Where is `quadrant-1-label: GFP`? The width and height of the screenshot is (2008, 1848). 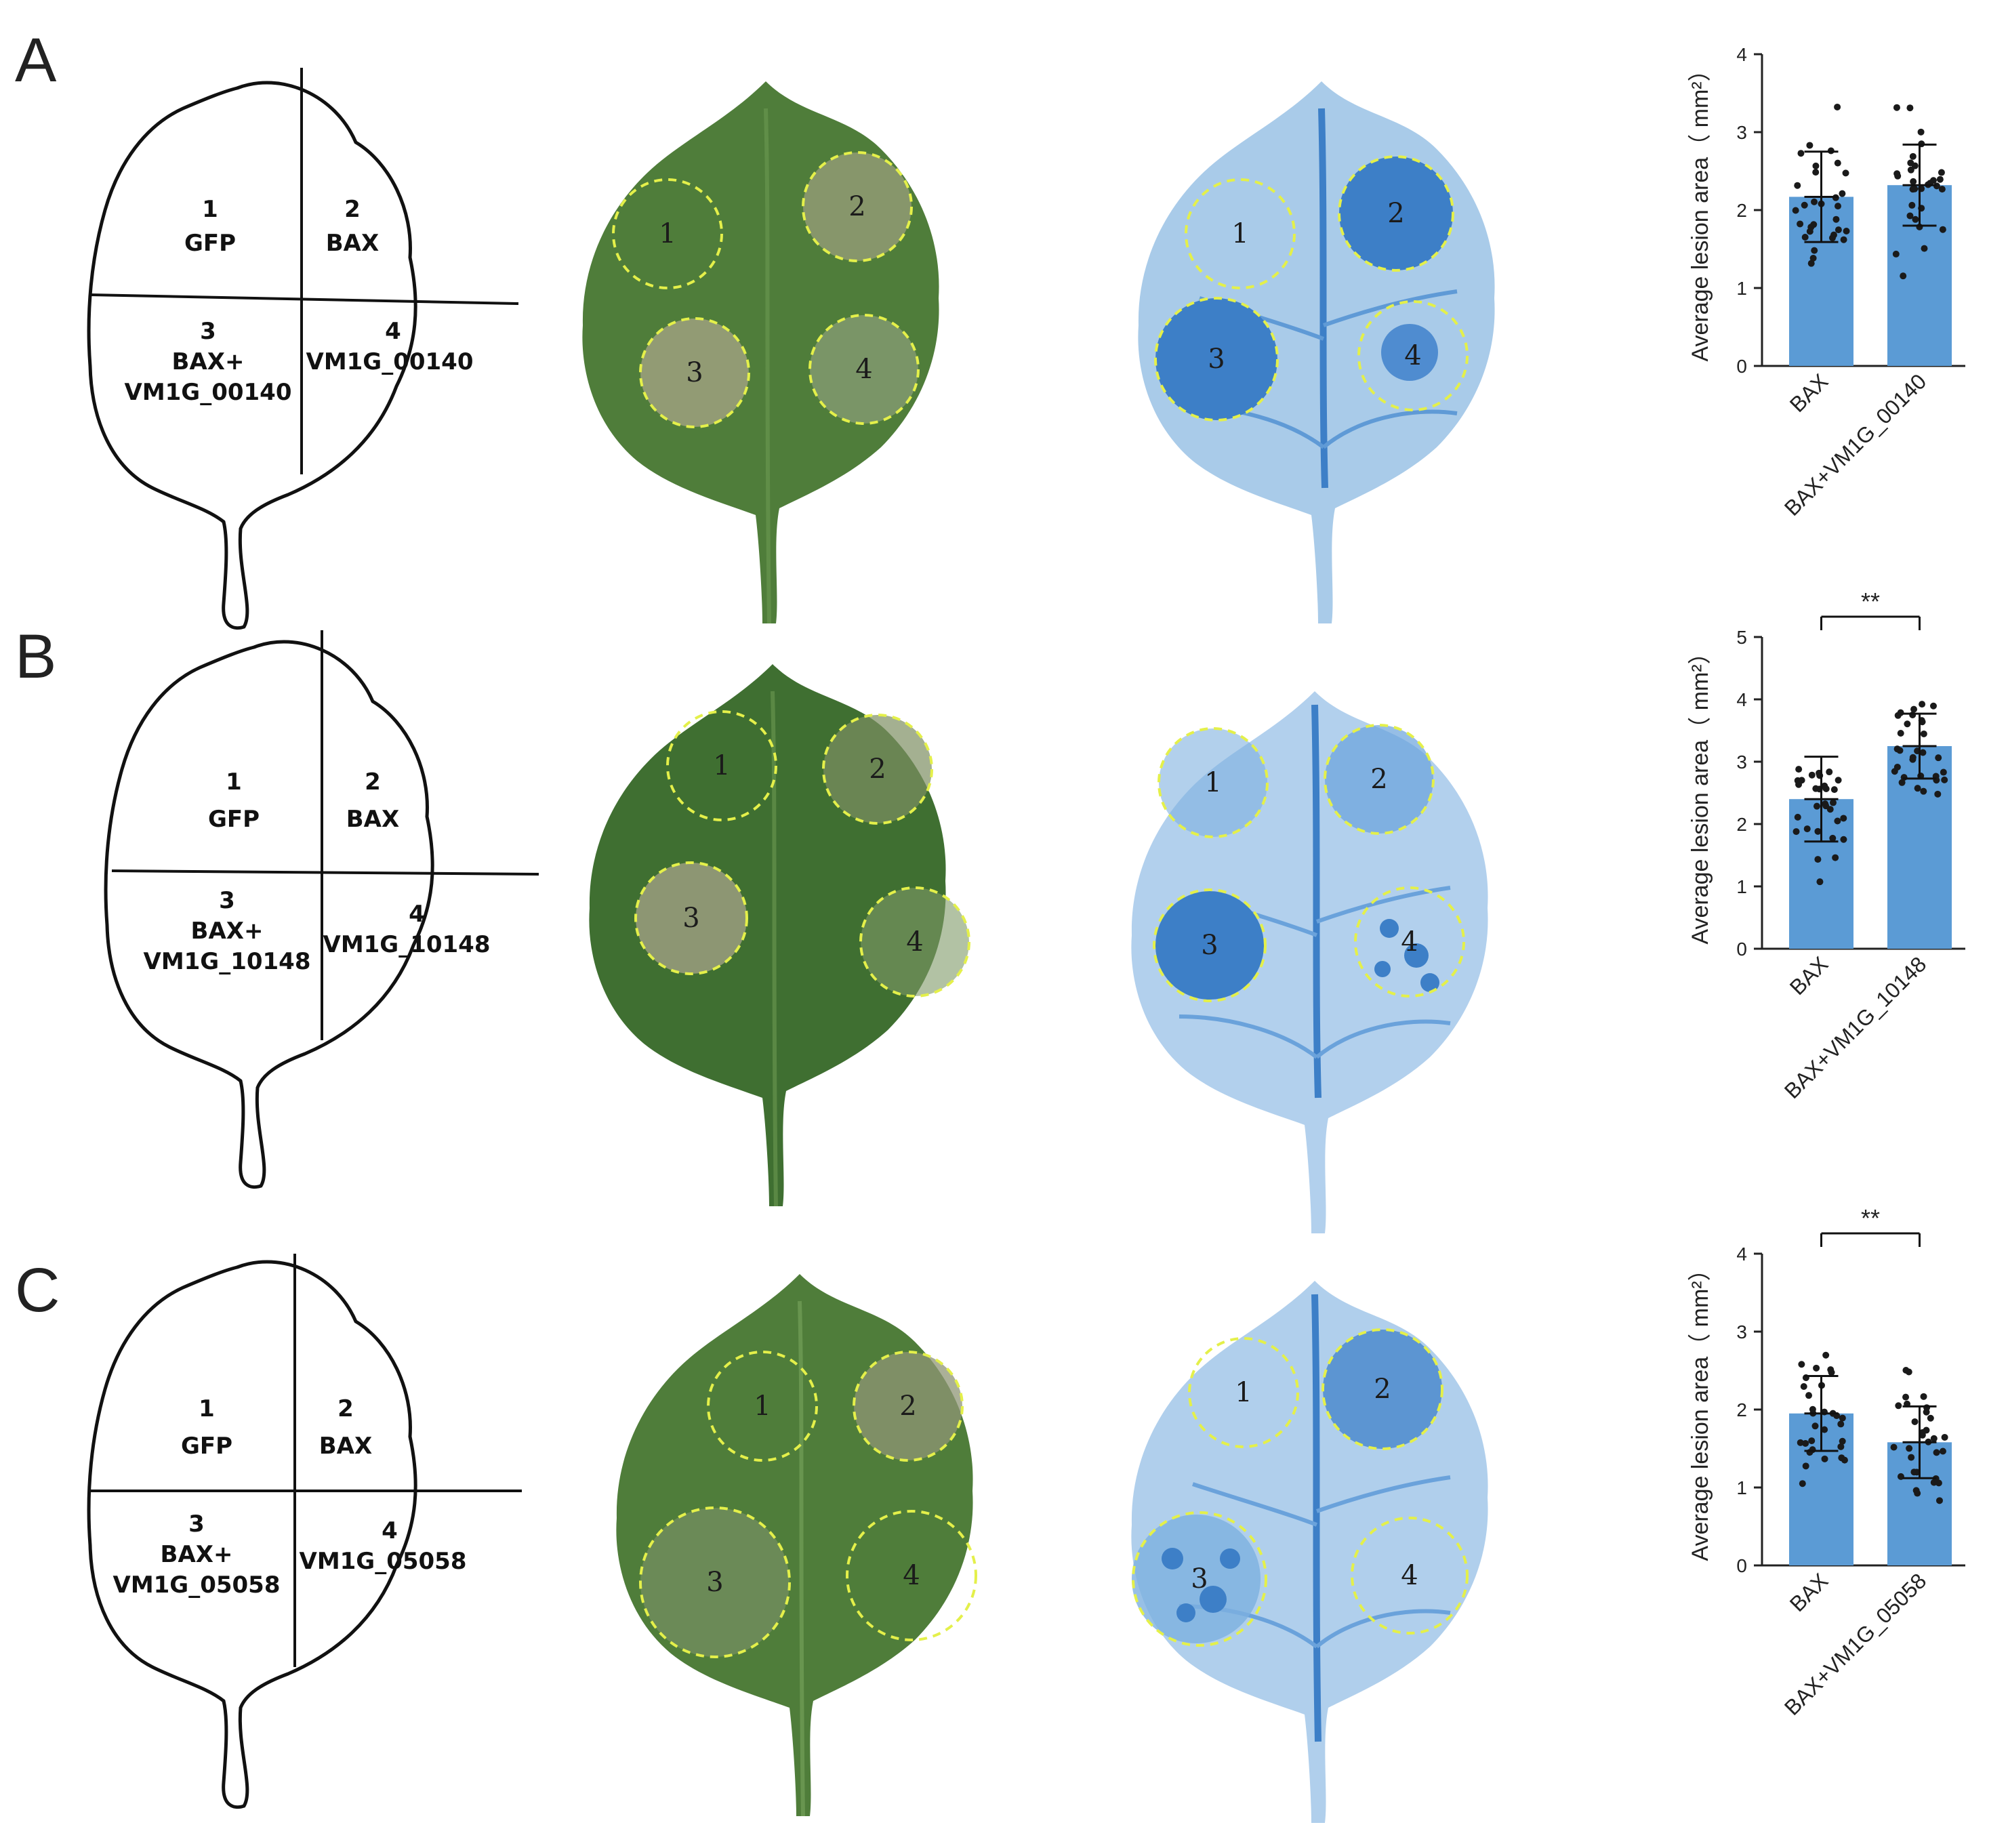 quadrant-1-label: GFP is located at coordinates (234, 819).